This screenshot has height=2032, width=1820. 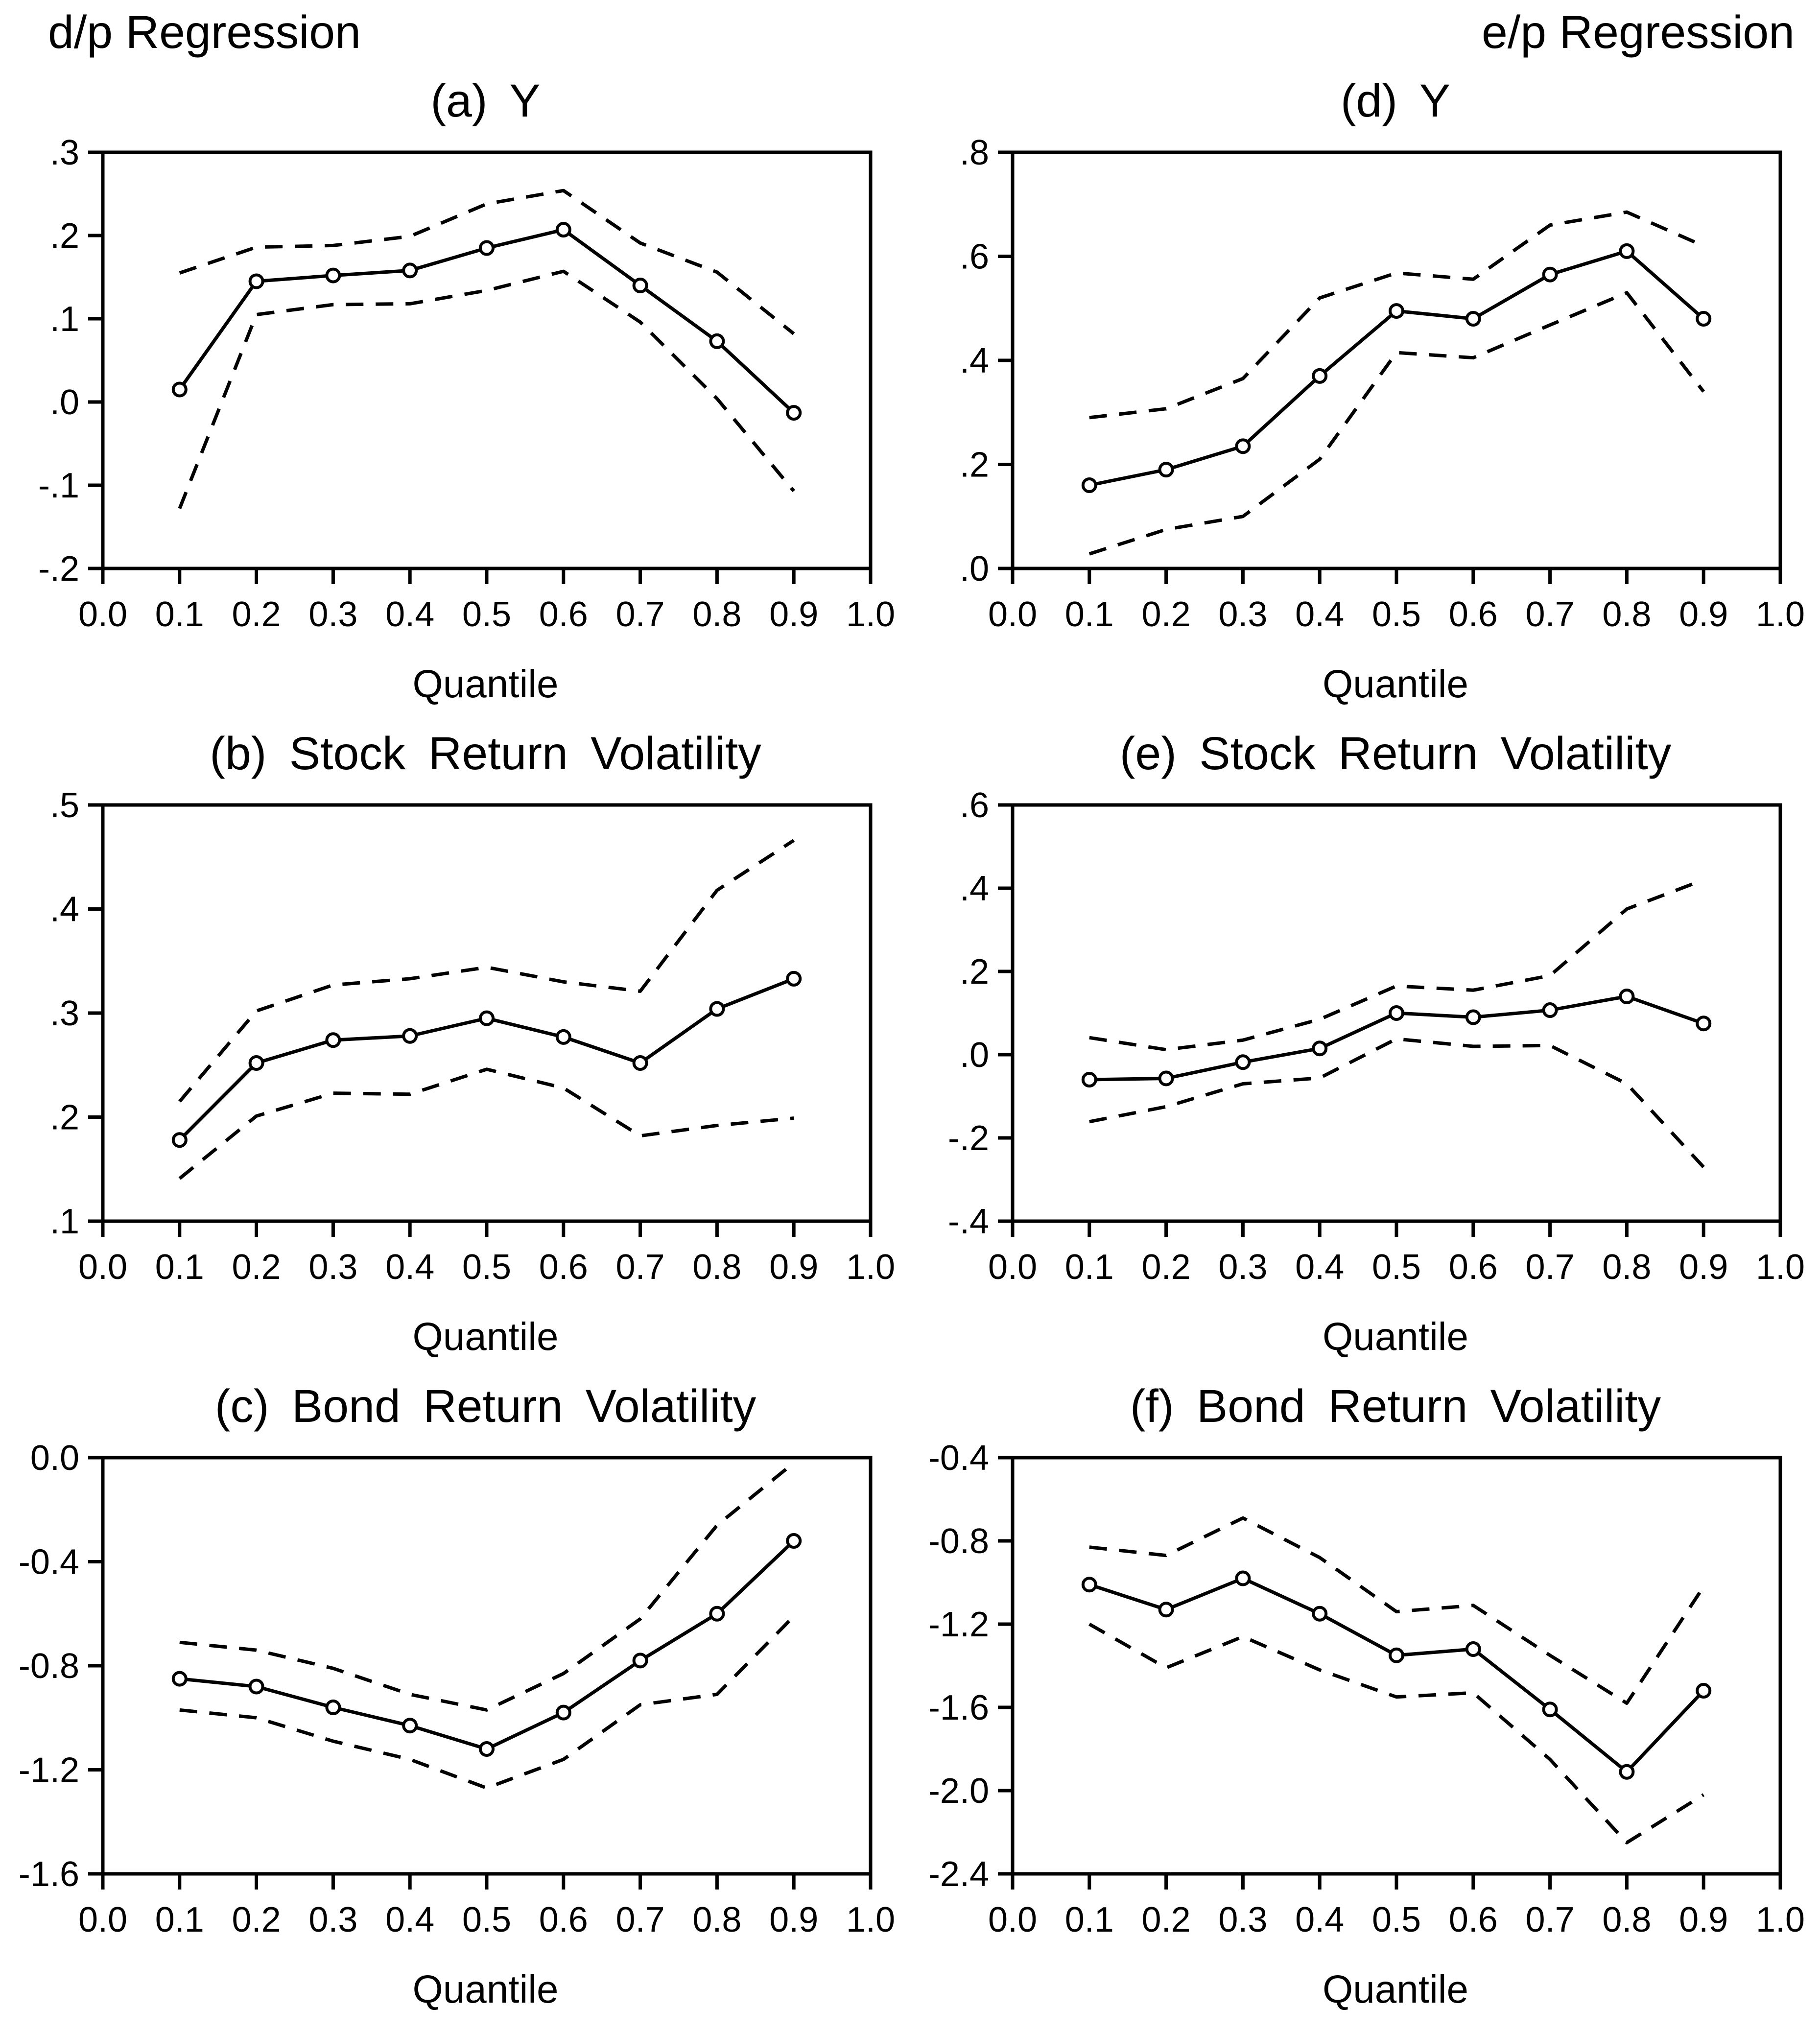 What do you see at coordinates (958, 1875) in the screenshot?
I see `y-axis-tick-label: -2.4` at bounding box center [958, 1875].